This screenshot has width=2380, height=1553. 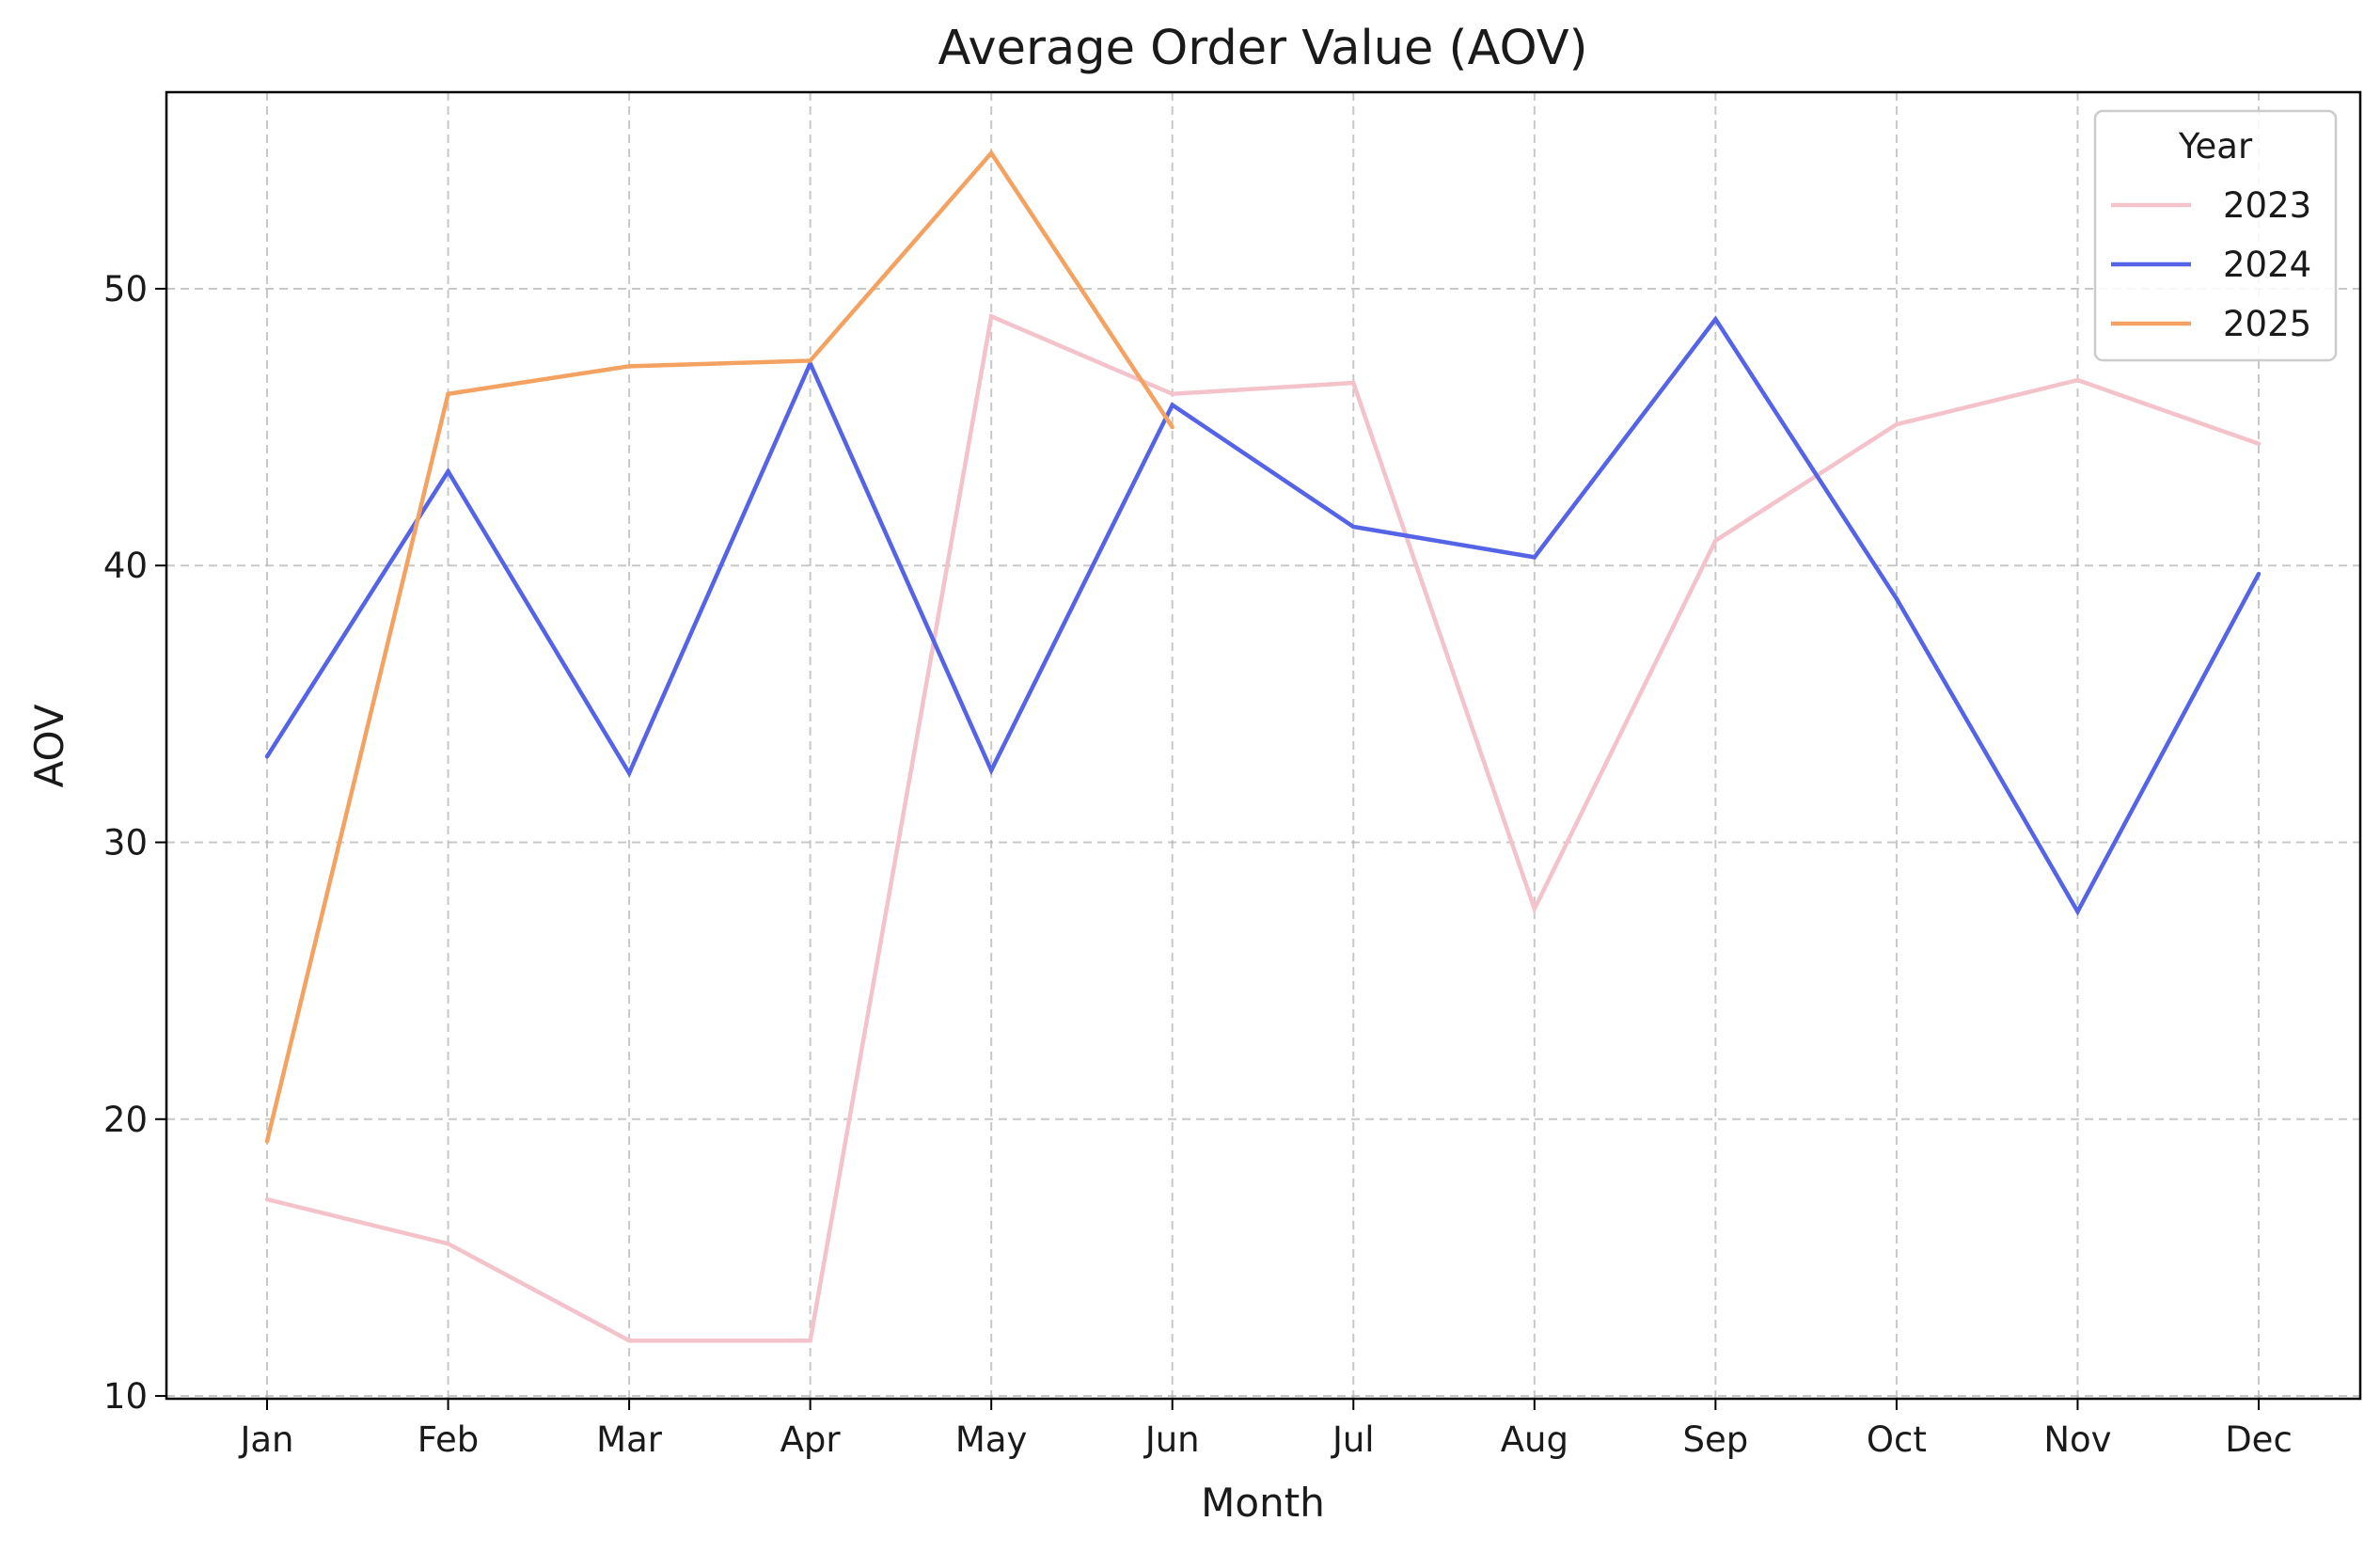 I want to click on data-point-2025-apr, so click(x=810, y=360).